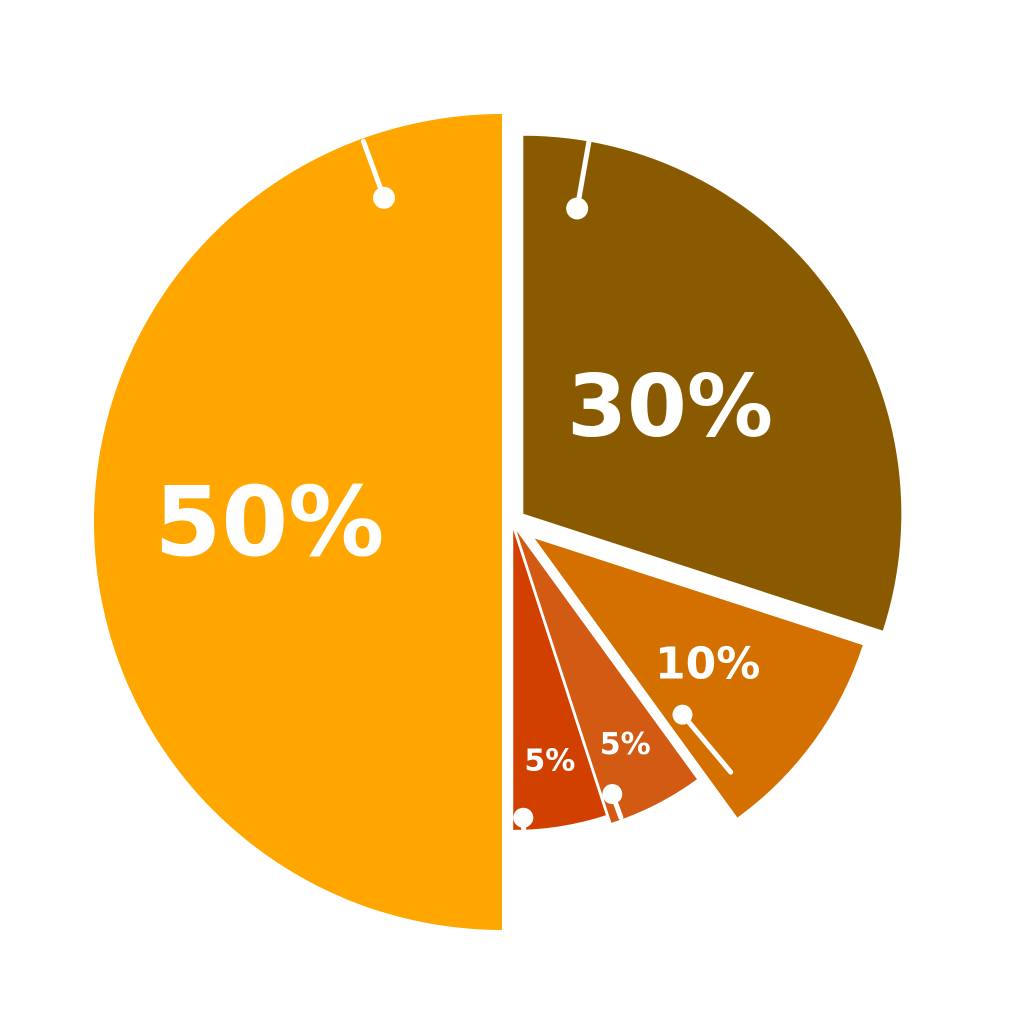 The width and height of the screenshot is (1024, 1024). Describe the element at coordinates (670, 407) in the screenshot. I see `slice-label-2: 30%` at that location.